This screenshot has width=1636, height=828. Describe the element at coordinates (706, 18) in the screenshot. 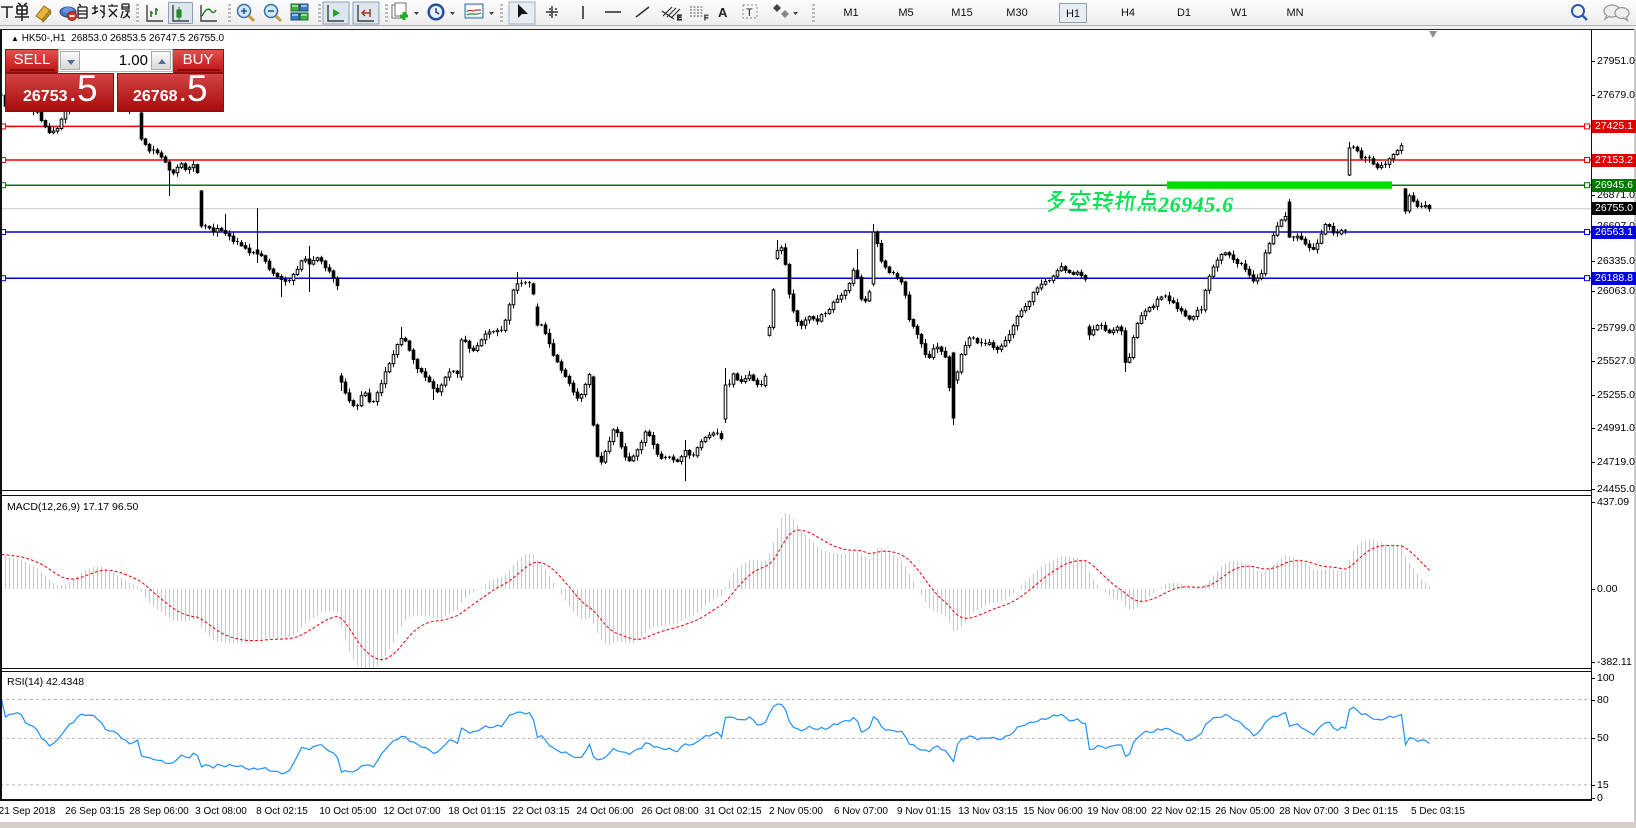

I see `svg-text: F` at that location.